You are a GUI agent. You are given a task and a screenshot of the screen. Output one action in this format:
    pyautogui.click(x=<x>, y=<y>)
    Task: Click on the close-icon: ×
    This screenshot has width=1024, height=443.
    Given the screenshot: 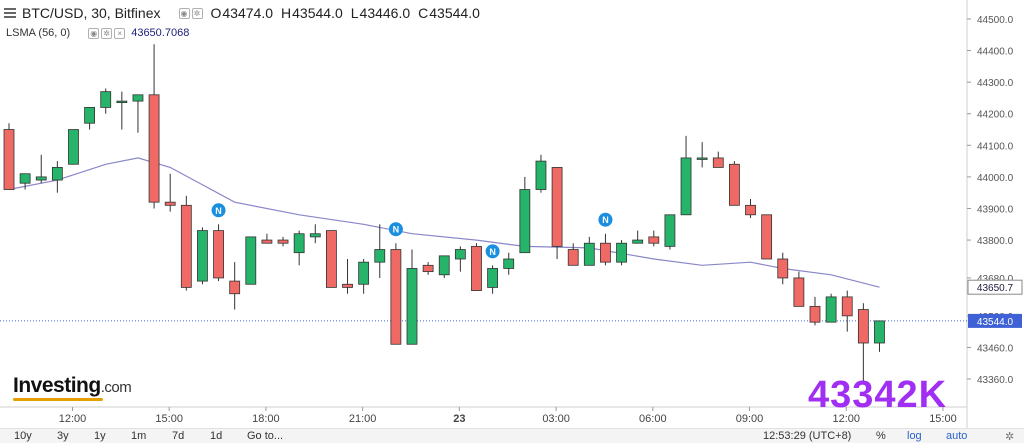 What is the action you would take?
    pyautogui.click(x=120, y=33)
    